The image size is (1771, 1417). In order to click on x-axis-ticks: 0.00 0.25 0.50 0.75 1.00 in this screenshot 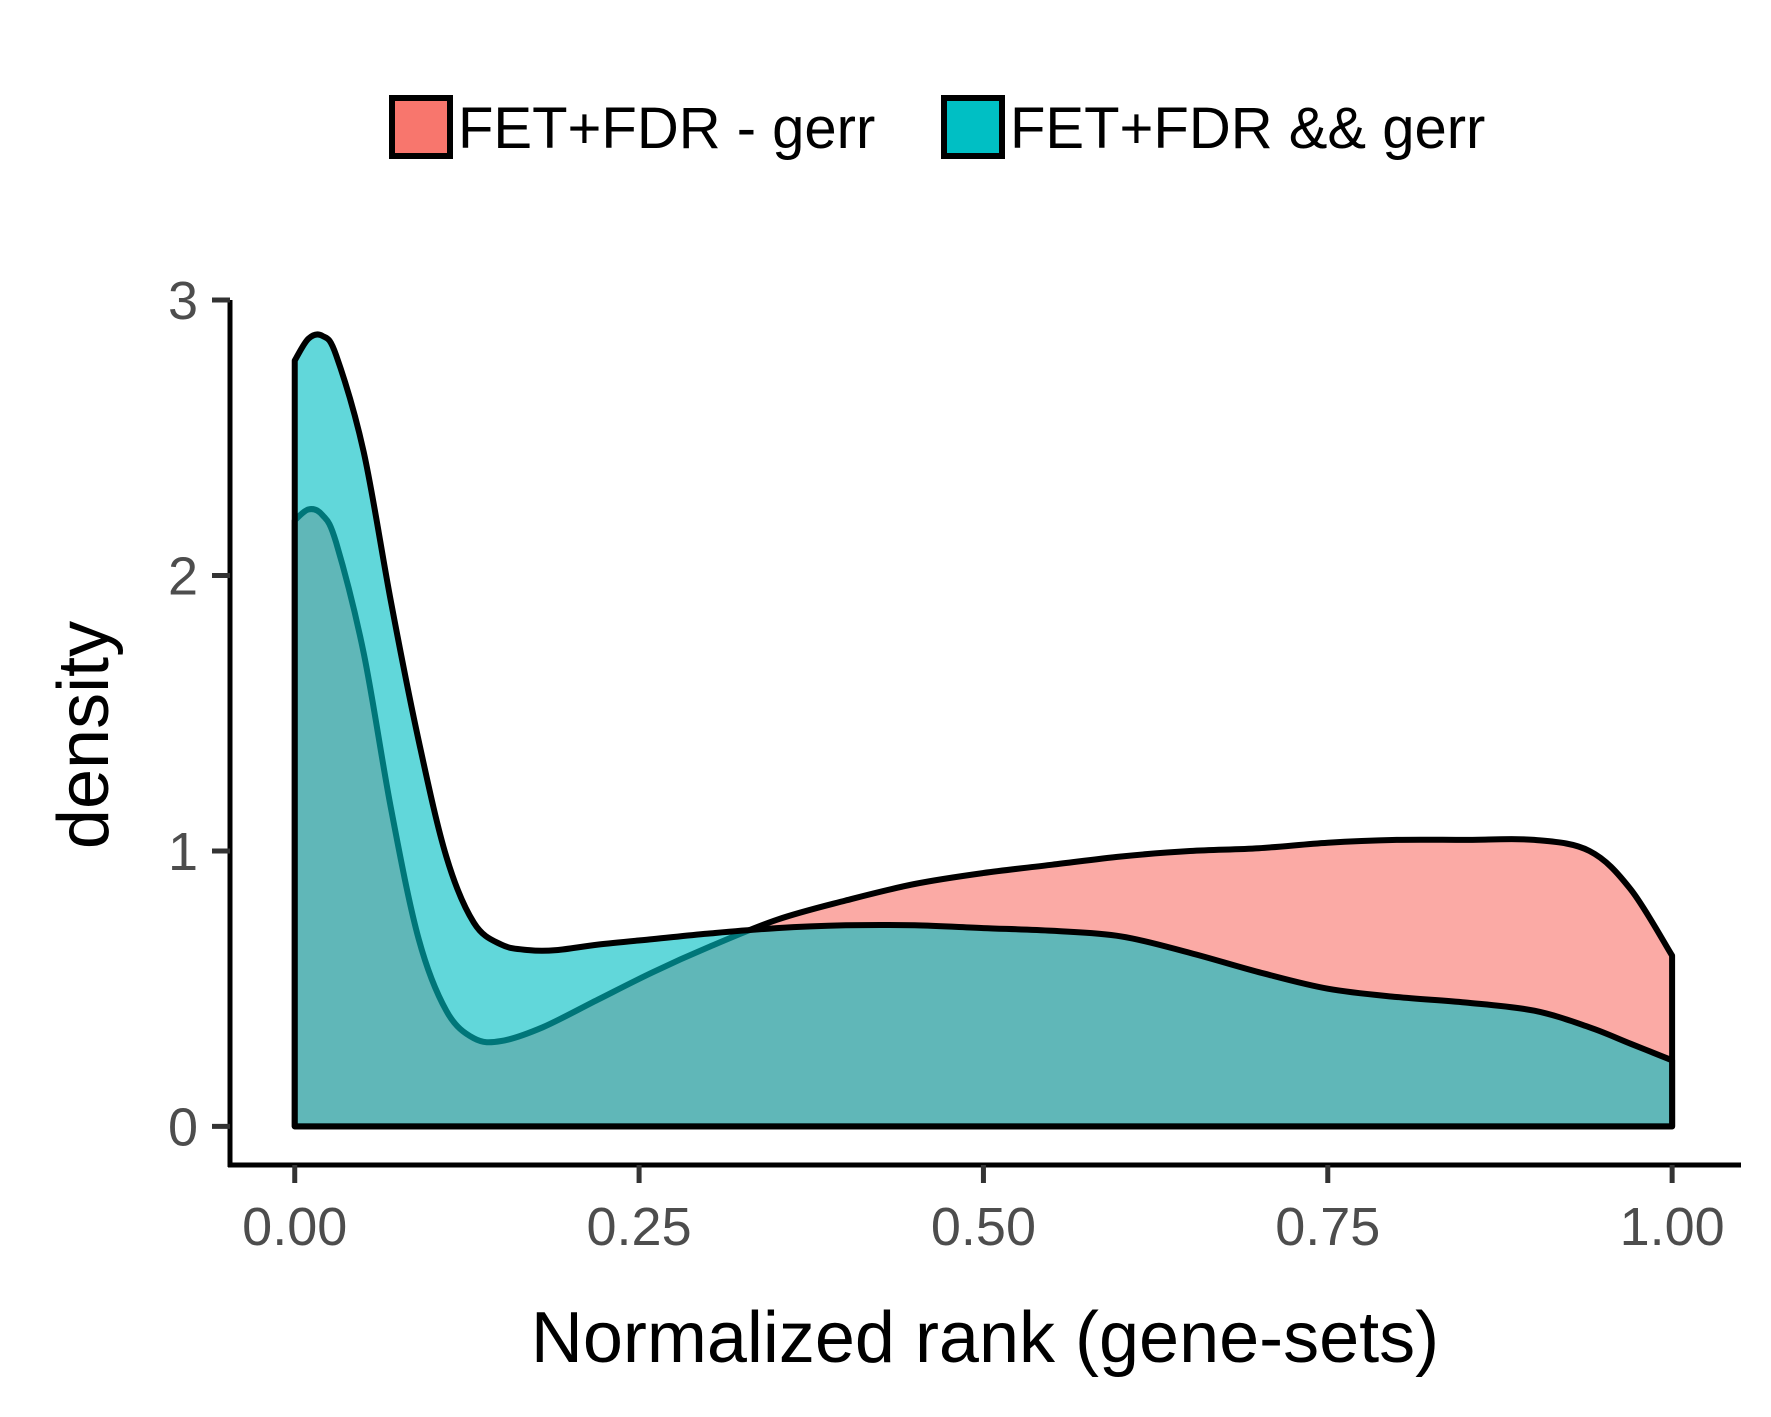, I will do `click(983, 1211)`.